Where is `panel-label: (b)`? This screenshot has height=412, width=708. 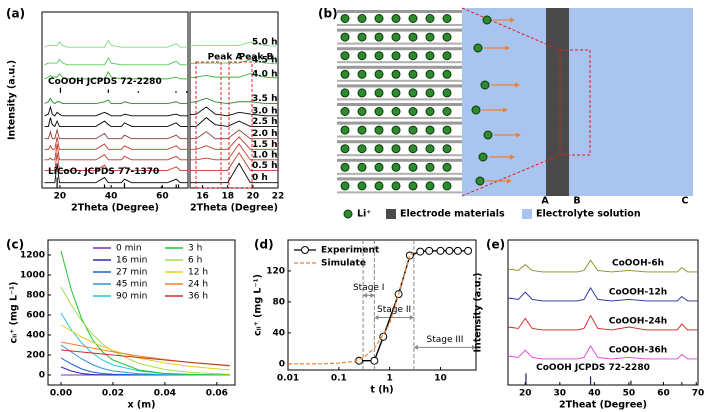
panel-label: (b) is located at coordinates (328, 14).